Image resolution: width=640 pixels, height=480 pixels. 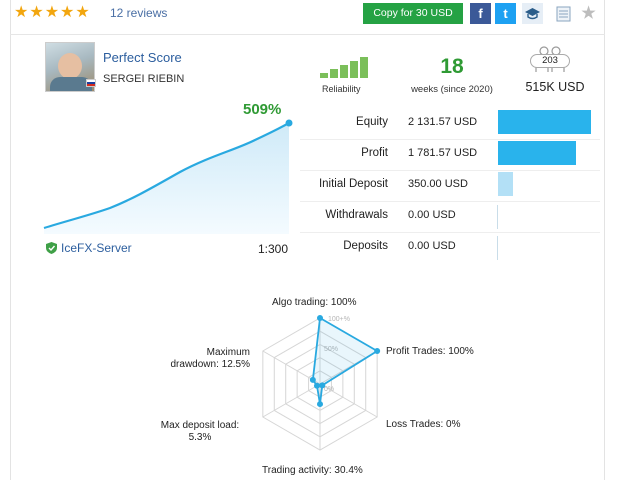 I want to click on radar-series, so click(x=345, y=360).